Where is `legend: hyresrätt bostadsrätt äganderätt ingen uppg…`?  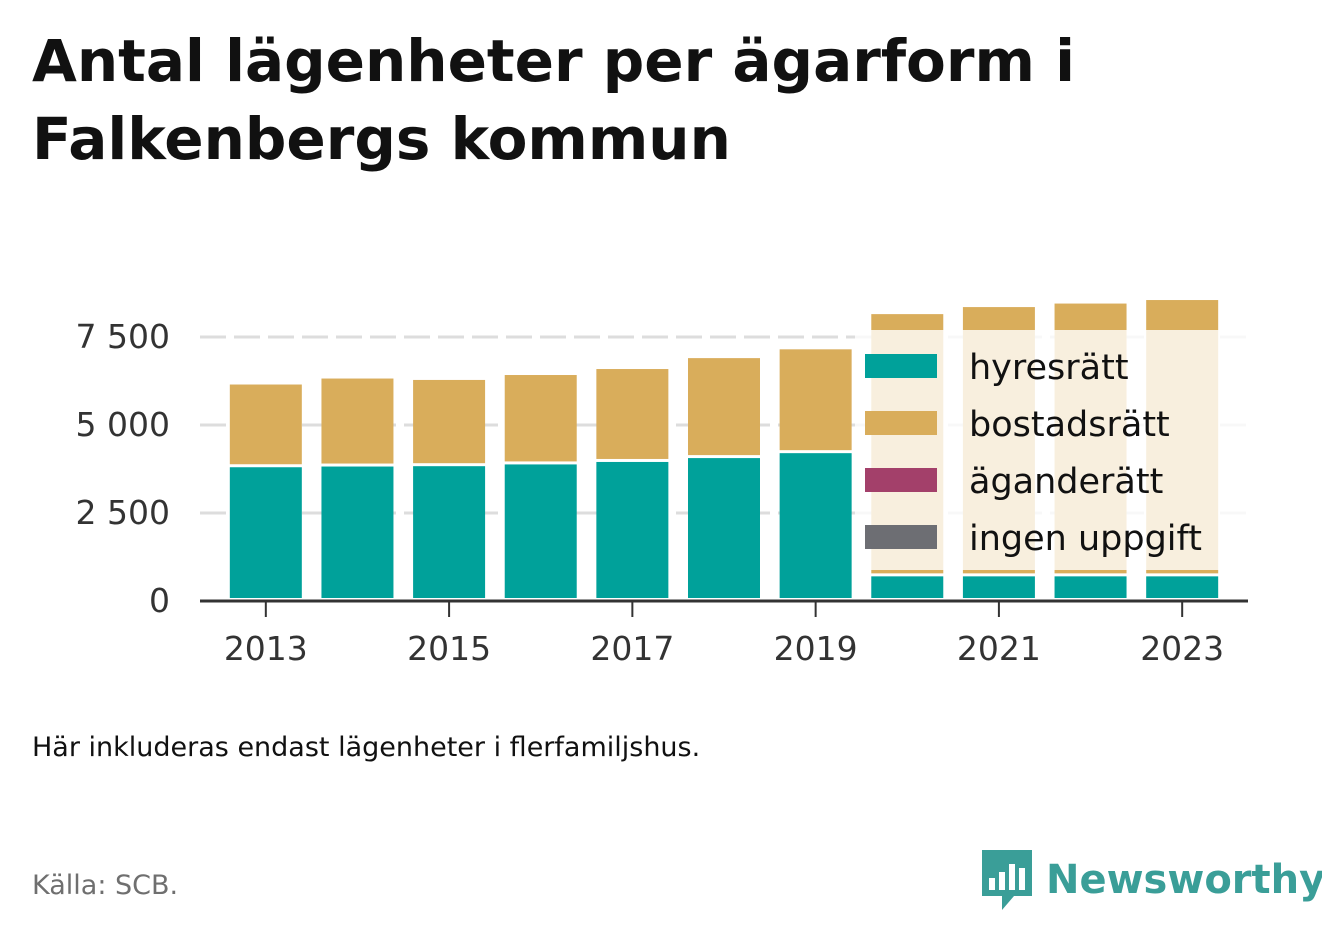
legend: hyresrätt bostadsrätt äganderätt ingen uppg… is located at coordinates (1052, 450).